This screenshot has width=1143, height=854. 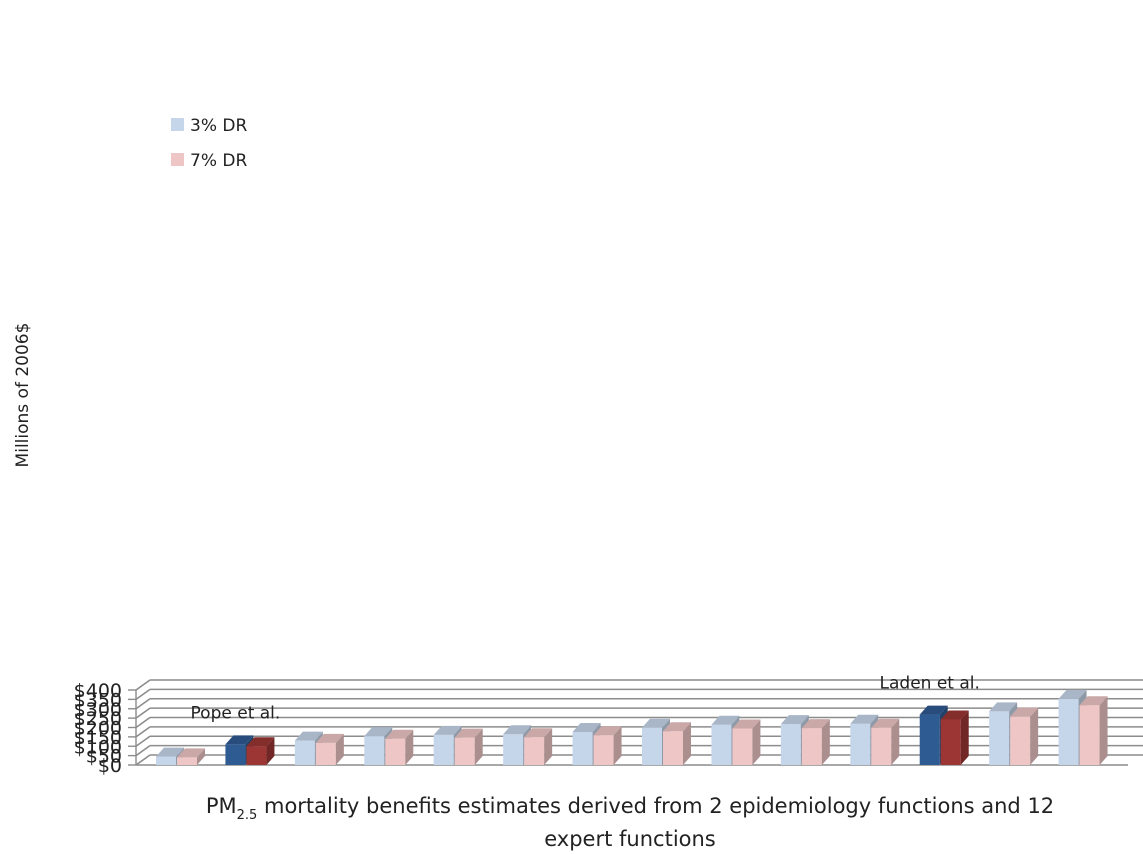 What do you see at coordinates (218, 161) in the screenshot?
I see `legend-label-7pct: 7% DR` at bounding box center [218, 161].